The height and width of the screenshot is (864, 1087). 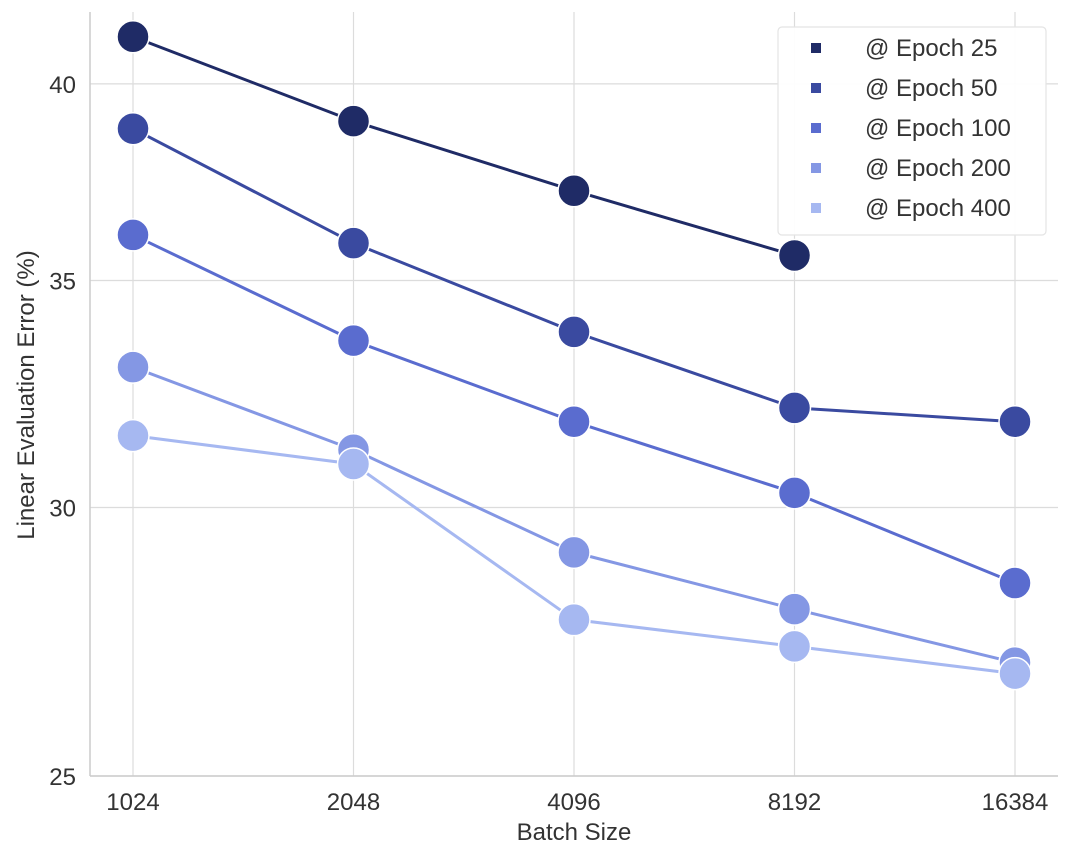 What do you see at coordinates (794, 802) in the screenshot?
I see `x-tick-label: 8192` at bounding box center [794, 802].